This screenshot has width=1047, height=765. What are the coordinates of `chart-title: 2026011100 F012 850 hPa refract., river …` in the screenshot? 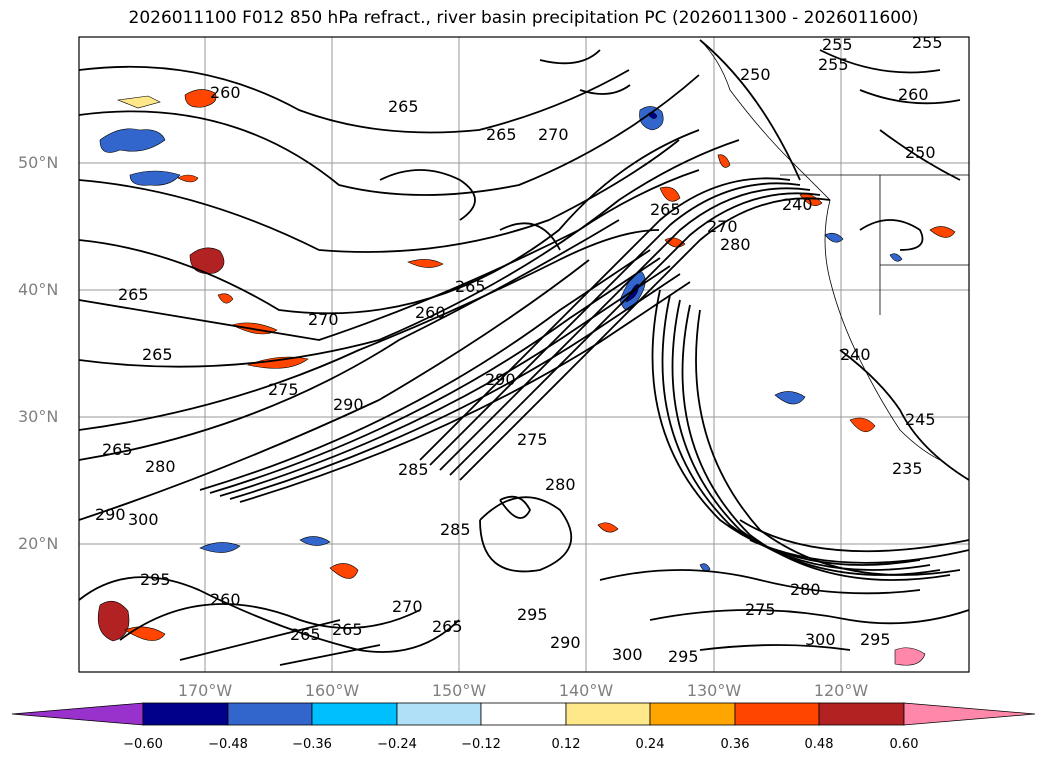 It's located at (523, 18).